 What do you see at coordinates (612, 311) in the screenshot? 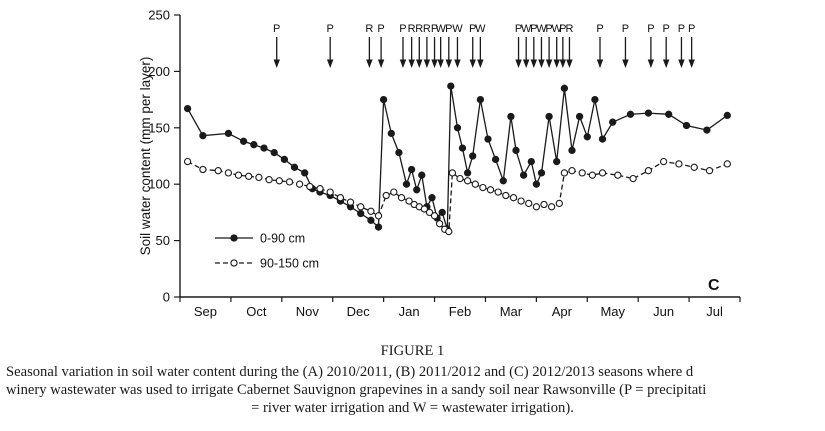
I see `x-month-label: May` at bounding box center [612, 311].